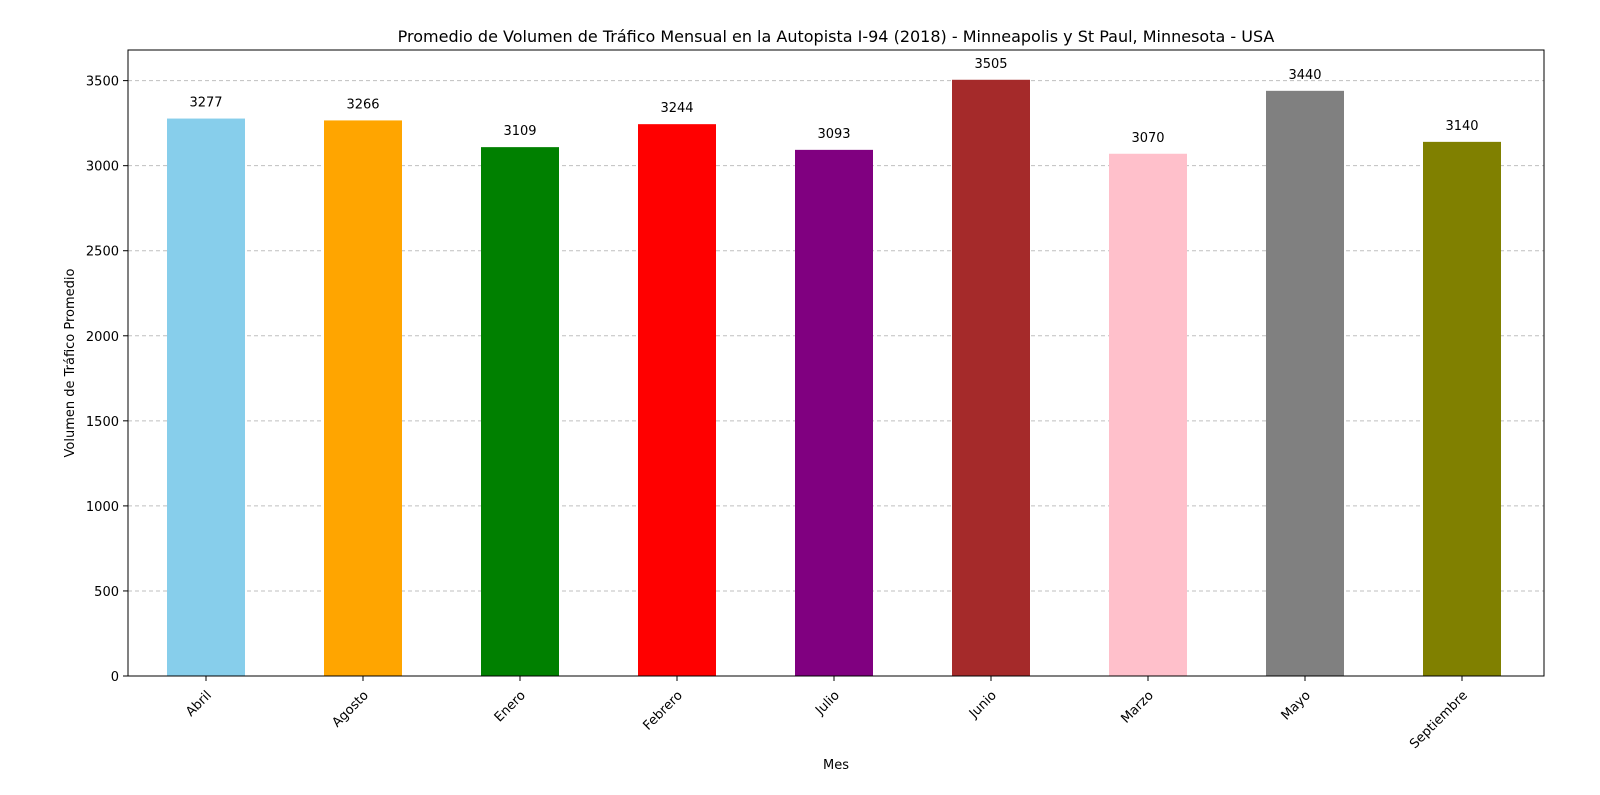  What do you see at coordinates (362, 104) in the screenshot?
I see `data-label: 3266` at bounding box center [362, 104].